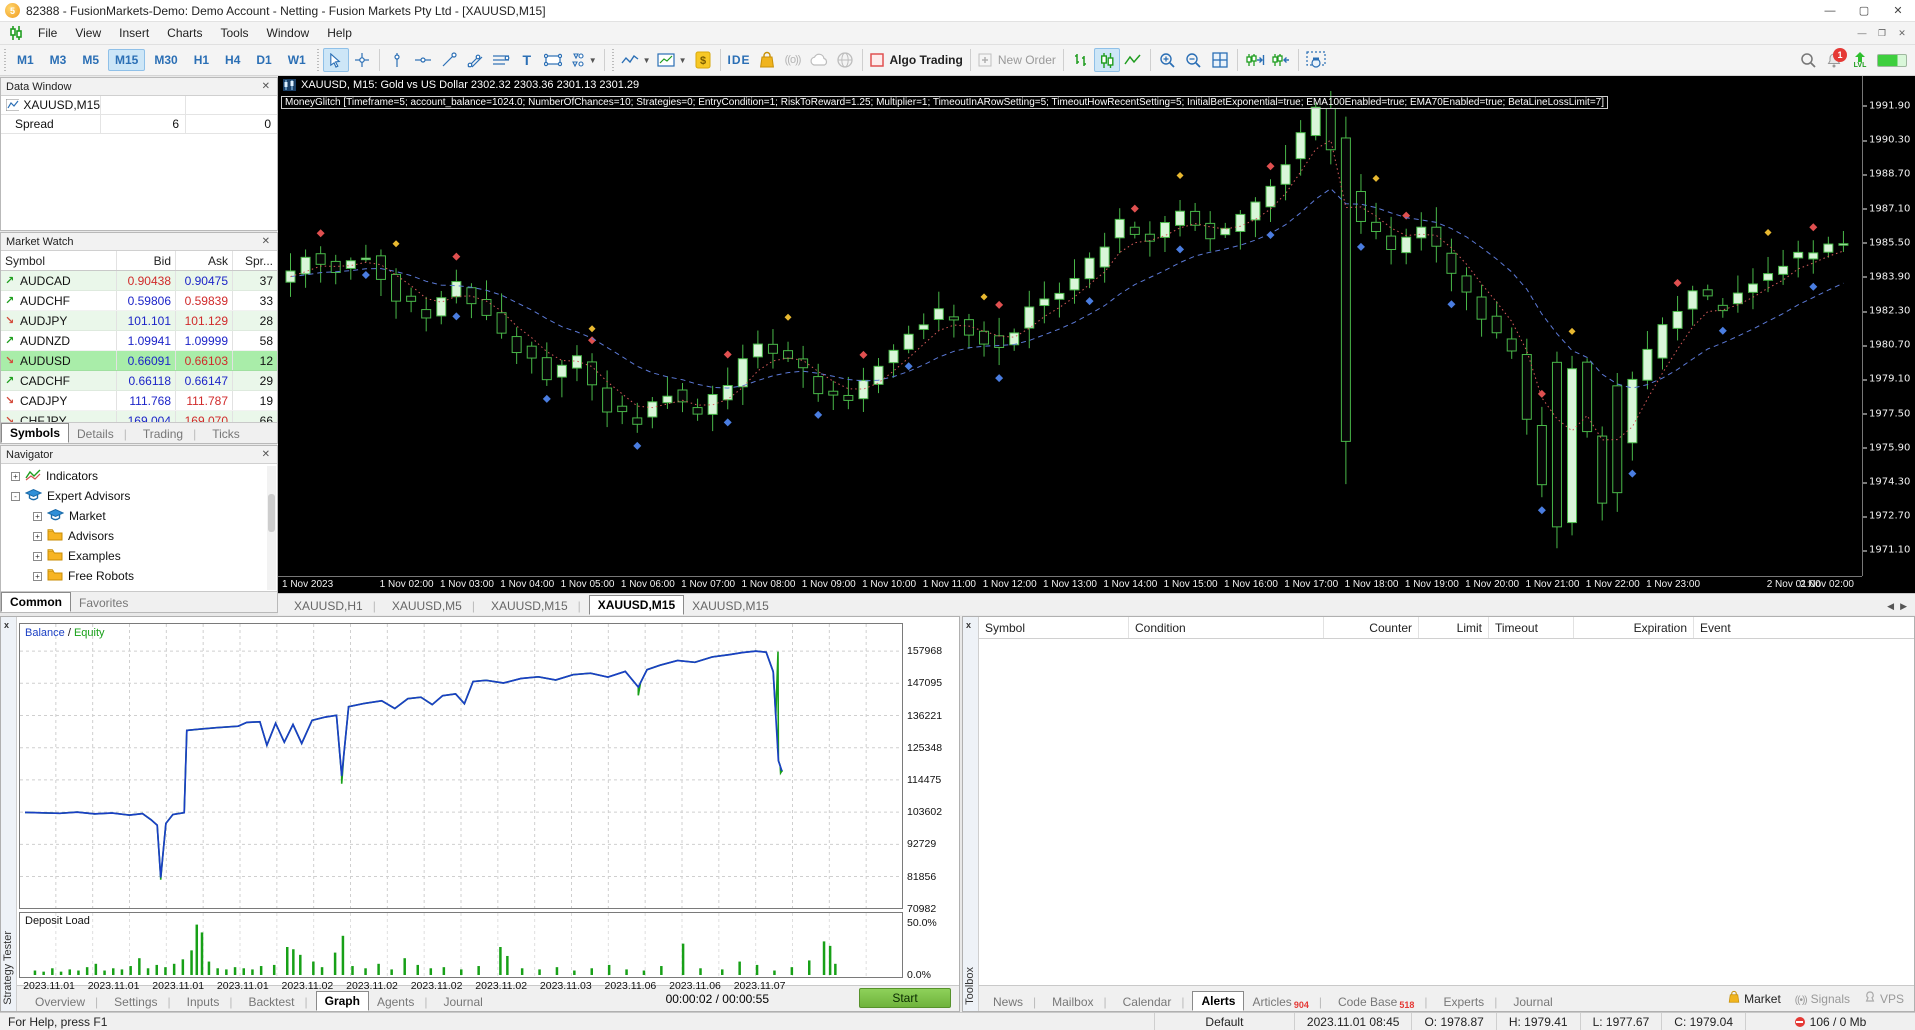 The height and width of the screenshot is (1030, 1915). What do you see at coordinates (139, 516) in the screenshot?
I see `navigator-item-market: + Market` at bounding box center [139, 516].